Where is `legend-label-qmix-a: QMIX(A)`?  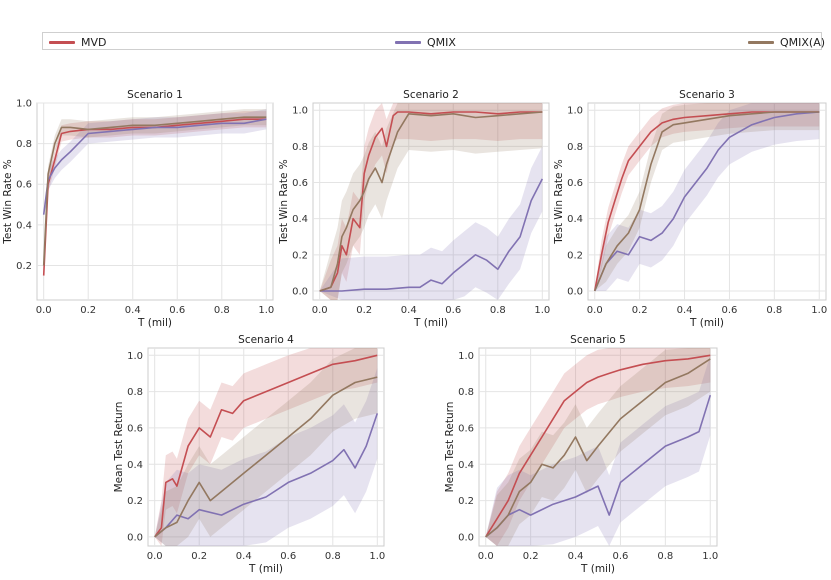 legend-label-qmix-a: QMIX(A) is located at coordinates (803, 42).